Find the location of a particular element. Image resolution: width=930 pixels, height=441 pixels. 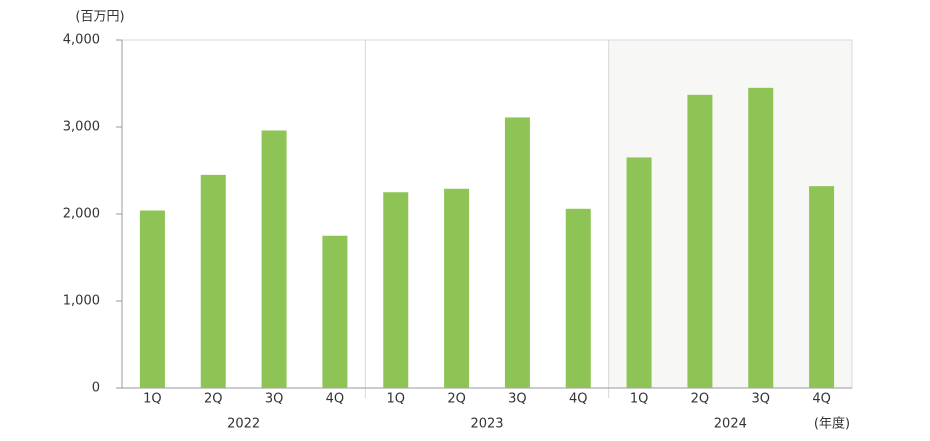

x-unit: (年度) is located at coordinates (832, 424).